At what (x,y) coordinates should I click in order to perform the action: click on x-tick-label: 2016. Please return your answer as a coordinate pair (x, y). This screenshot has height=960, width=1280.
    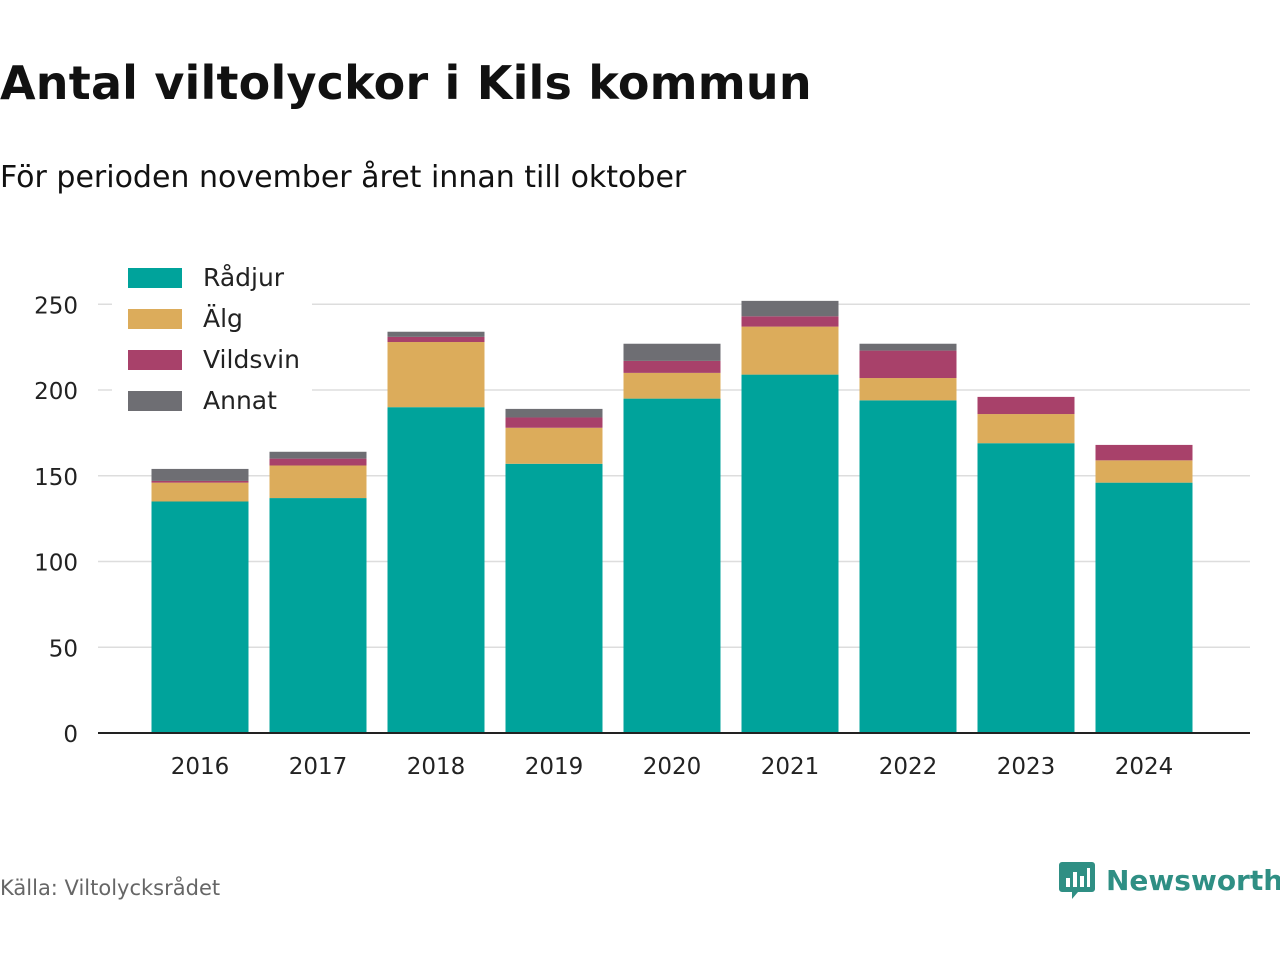
    Looking at the image, I should click on (200, 767).